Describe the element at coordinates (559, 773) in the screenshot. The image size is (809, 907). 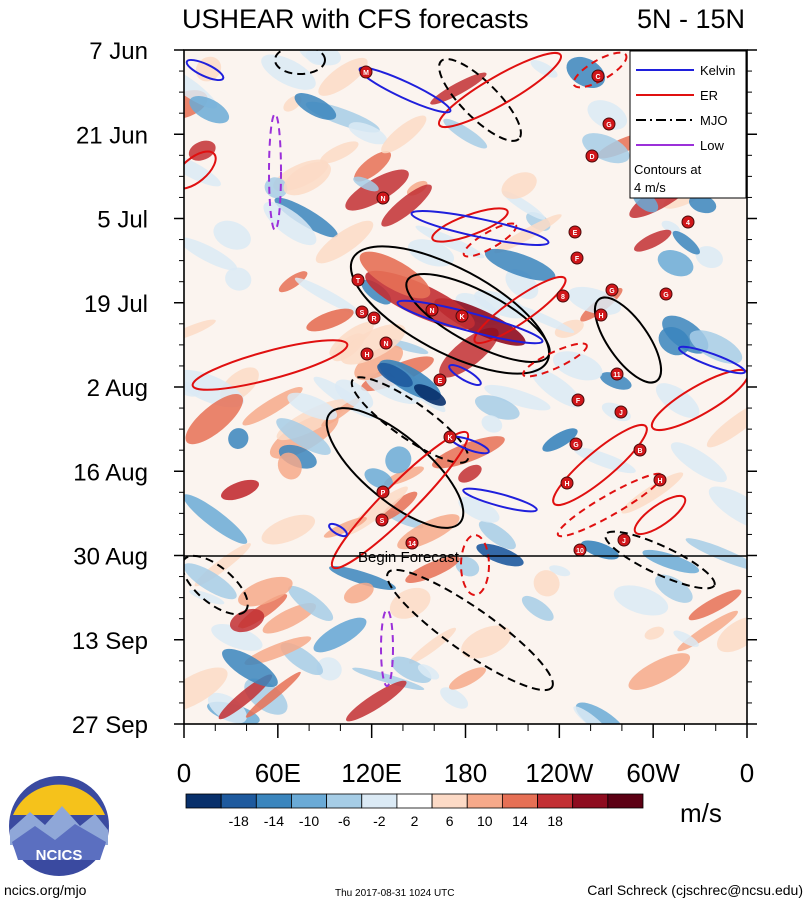
I see `x-tick-label: 120W` at that location.